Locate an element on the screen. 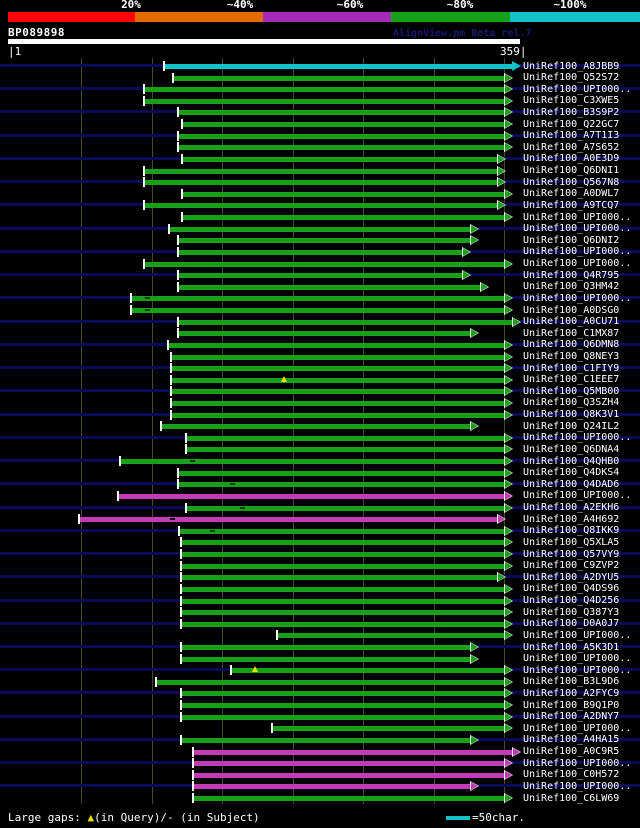  hit-label: UniRef100_D0A0J7 is located at coordinates (571, 624).